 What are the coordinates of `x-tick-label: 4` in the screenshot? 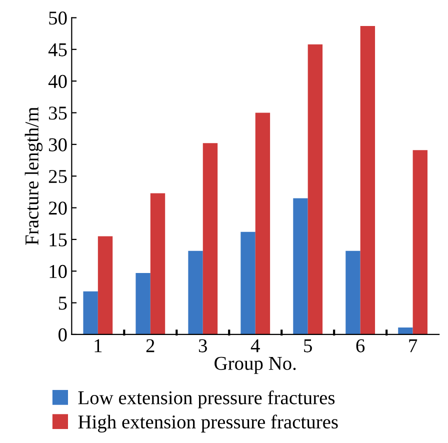 It's located at (255, 345).